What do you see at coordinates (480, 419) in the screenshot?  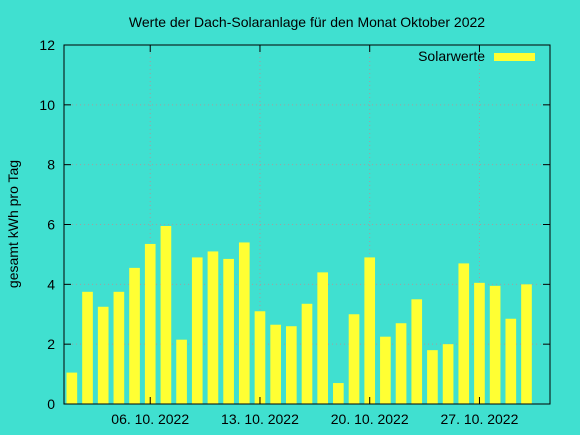 I see `x-tick-label: 27. 10. 2022` at bounding box center [480, 419].